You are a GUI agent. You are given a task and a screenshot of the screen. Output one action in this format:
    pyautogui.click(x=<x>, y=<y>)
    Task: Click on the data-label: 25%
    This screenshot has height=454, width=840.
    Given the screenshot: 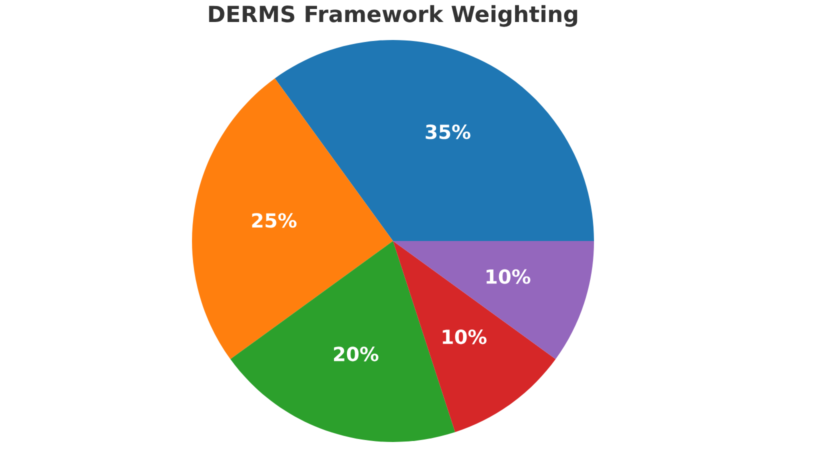 What is the action you would take?
    pyautogui.click(x=274, y=220)
    